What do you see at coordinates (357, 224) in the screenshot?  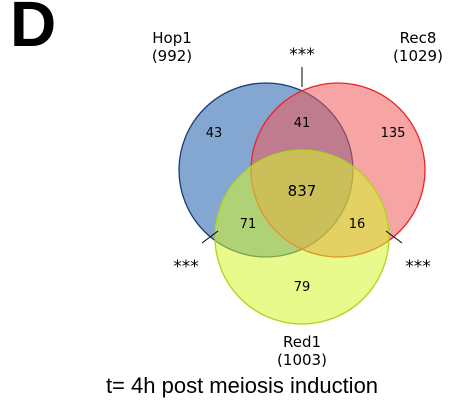 I see `rec8-red1-count: 16` at bounding box center [357, 224].